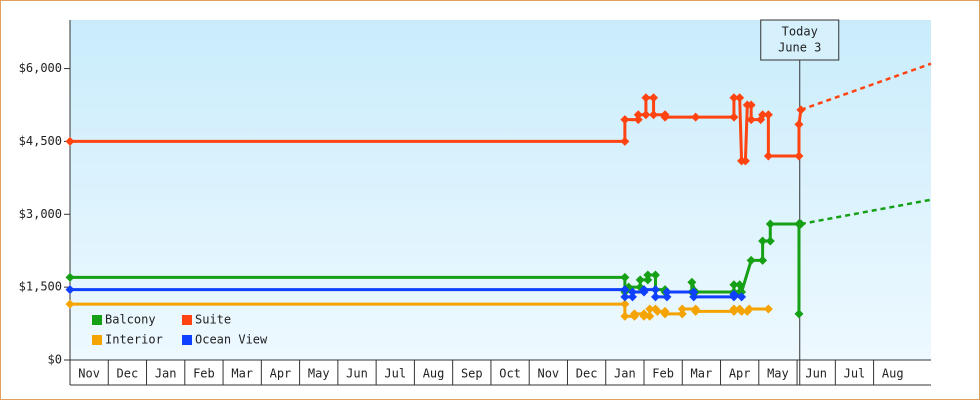 The image size is (980, 400). Describe the element at coordinates (800, 40) in the screenshot. I see `today-box` at that location.